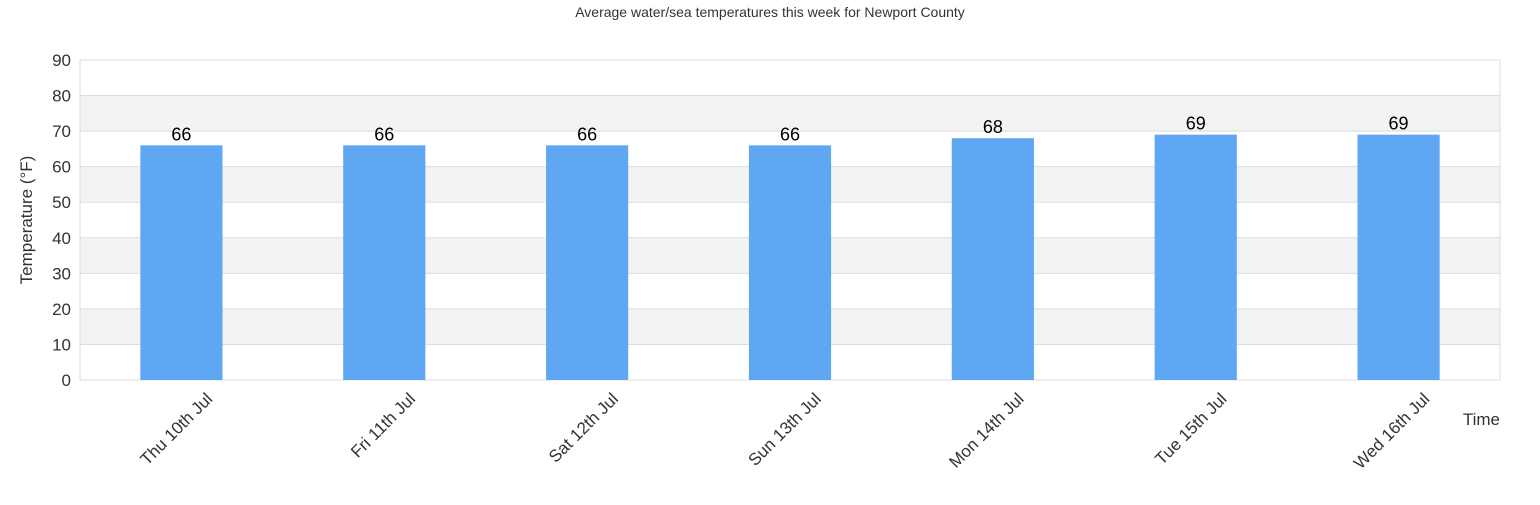  Describe the element at coordinates (1481, 419) in the screenshot. I see `x-axis-title: Time` at that location.